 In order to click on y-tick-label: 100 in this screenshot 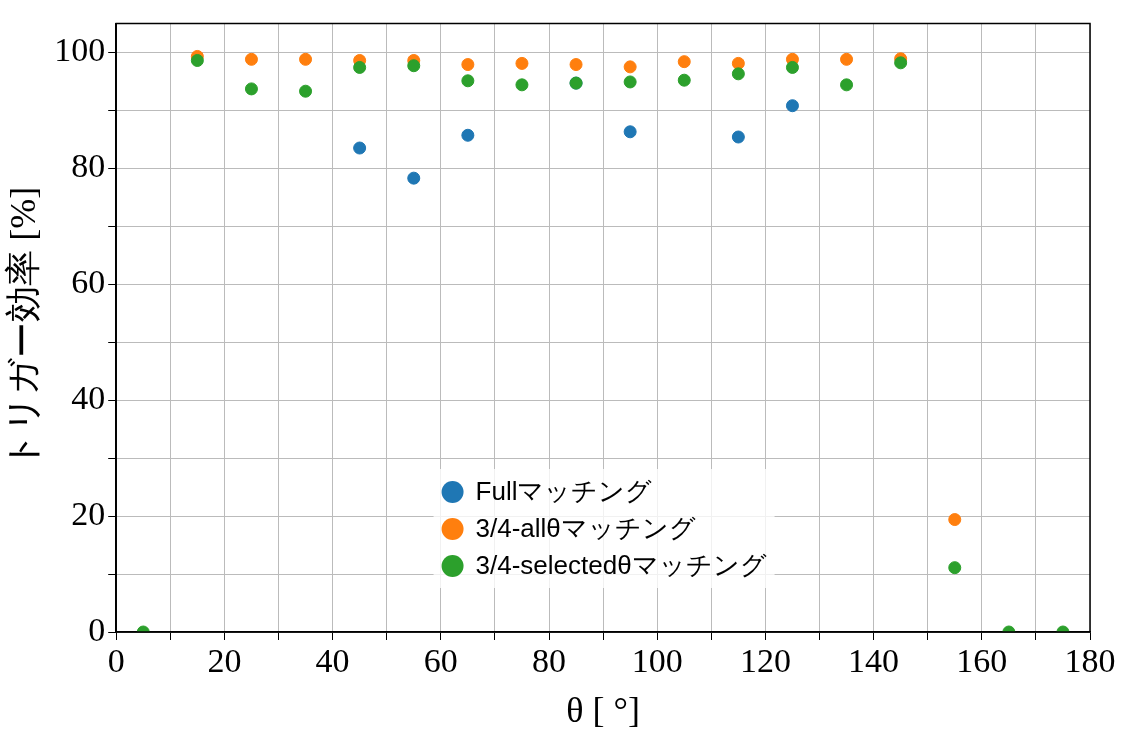, I will do `click(80, 50)`.